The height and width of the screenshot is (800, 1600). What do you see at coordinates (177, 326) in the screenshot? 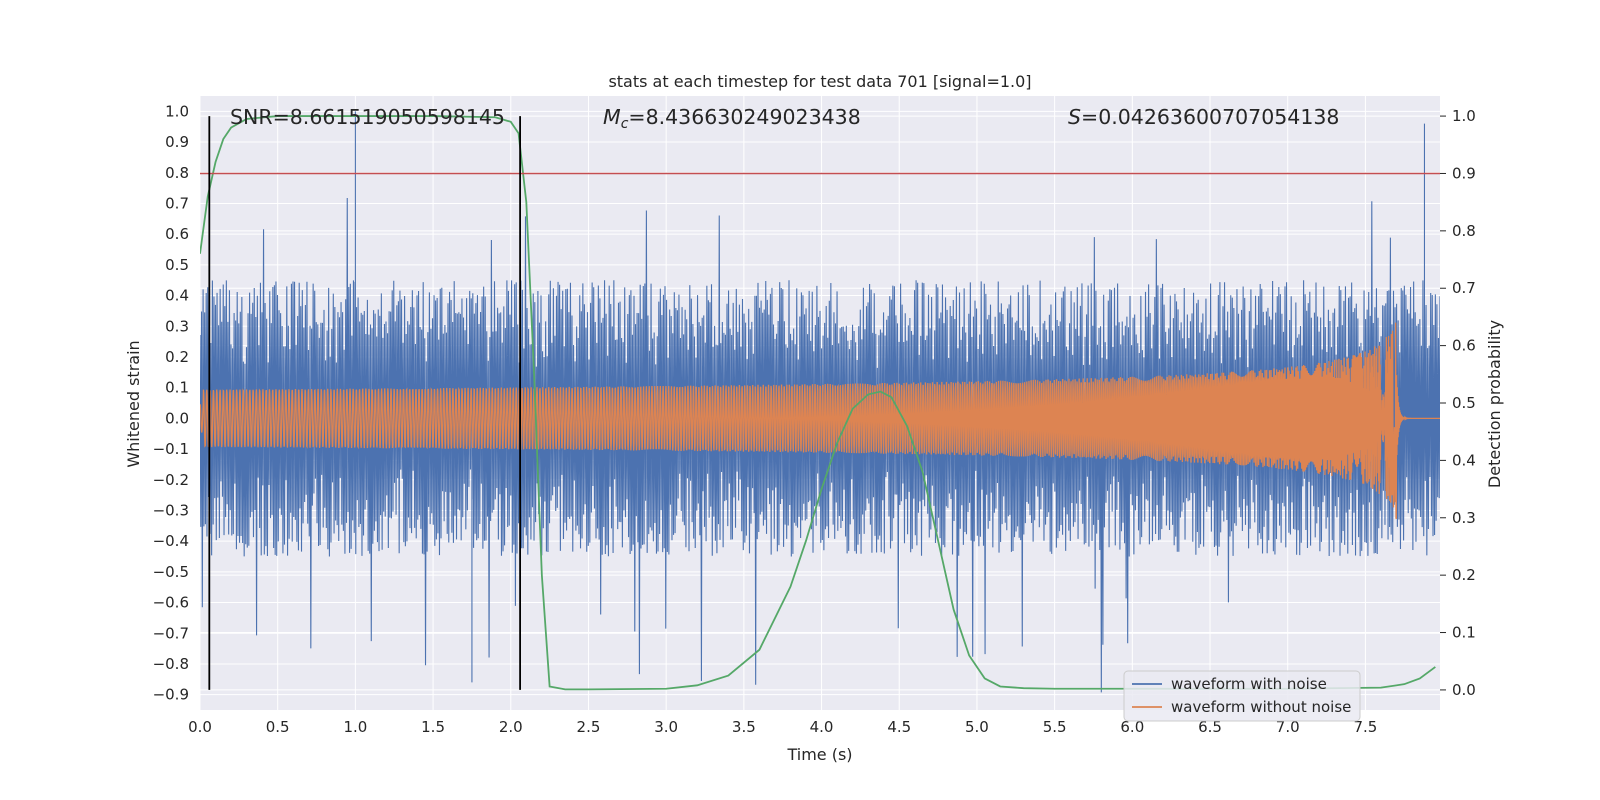
I see `y-left-tick-label: 0.3` at bounding box center [177, 326].